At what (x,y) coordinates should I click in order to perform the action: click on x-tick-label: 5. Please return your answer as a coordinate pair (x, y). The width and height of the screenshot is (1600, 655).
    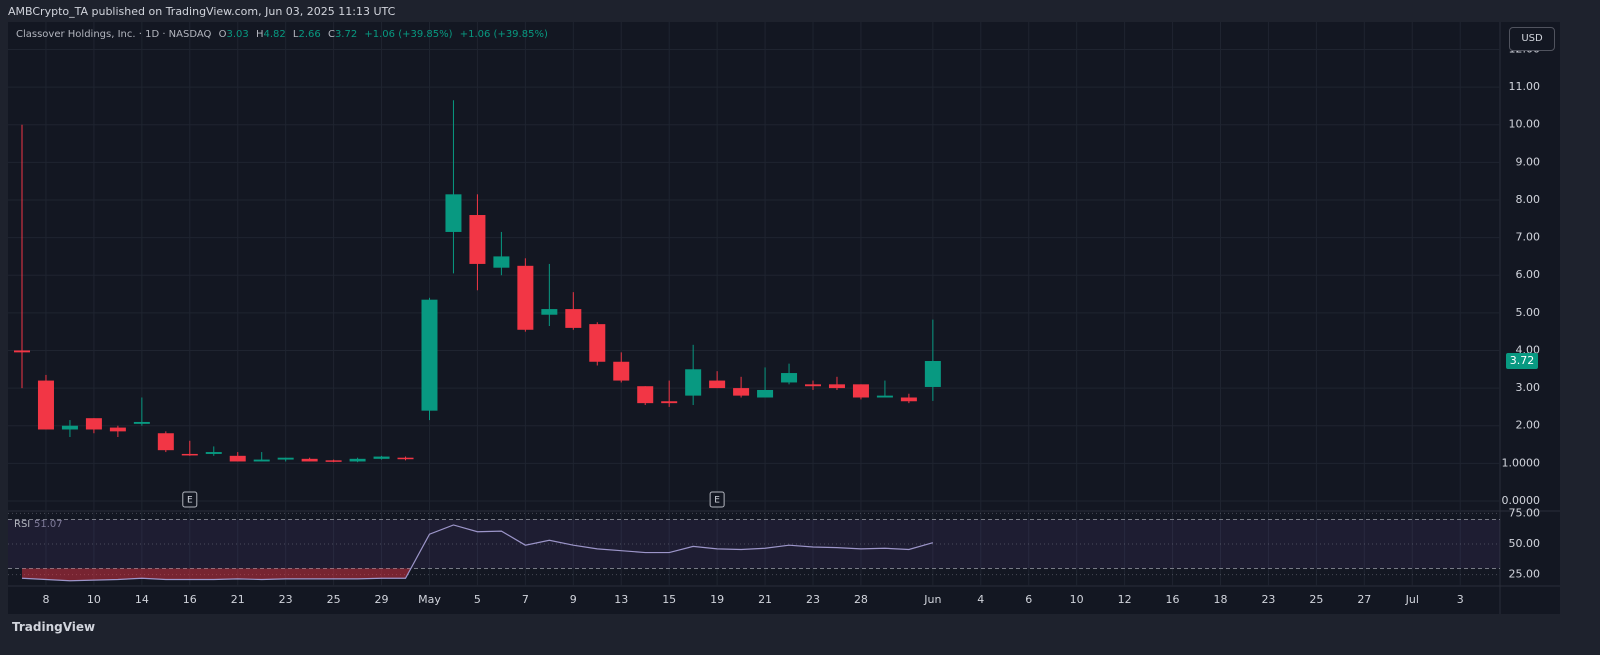
    Looking at the image, I should click on (477, 599).